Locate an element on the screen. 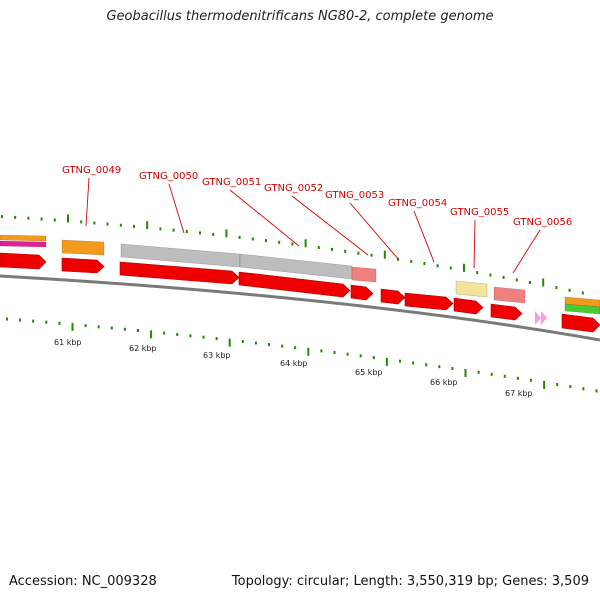 Image resolution: width=600 pixels, height=600 pixels. kbp-label: 64 kbp is located at coordinates (294, 363).